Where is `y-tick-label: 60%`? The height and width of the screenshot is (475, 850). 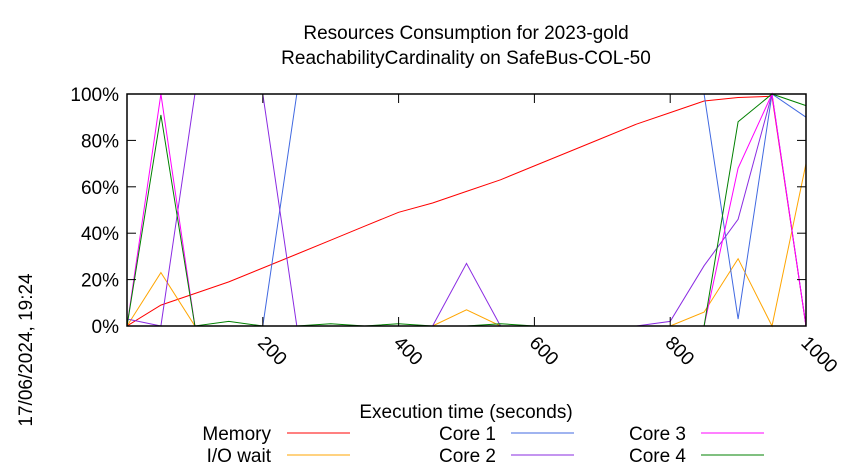 y-tick-label: 60% is located at coordinates (100, 188).